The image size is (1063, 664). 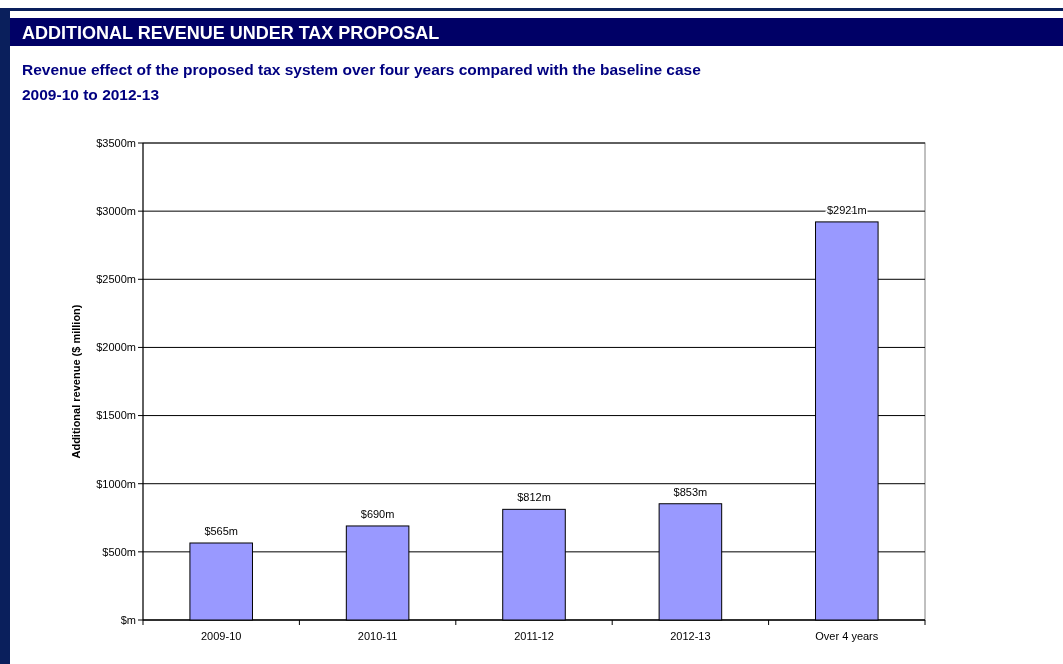 I want to click on chart-subtitle: Revenue effect of the proposed tax system over four years compared with the baseline case 2009-10 to 2012-13, so click(x=362, y=82).